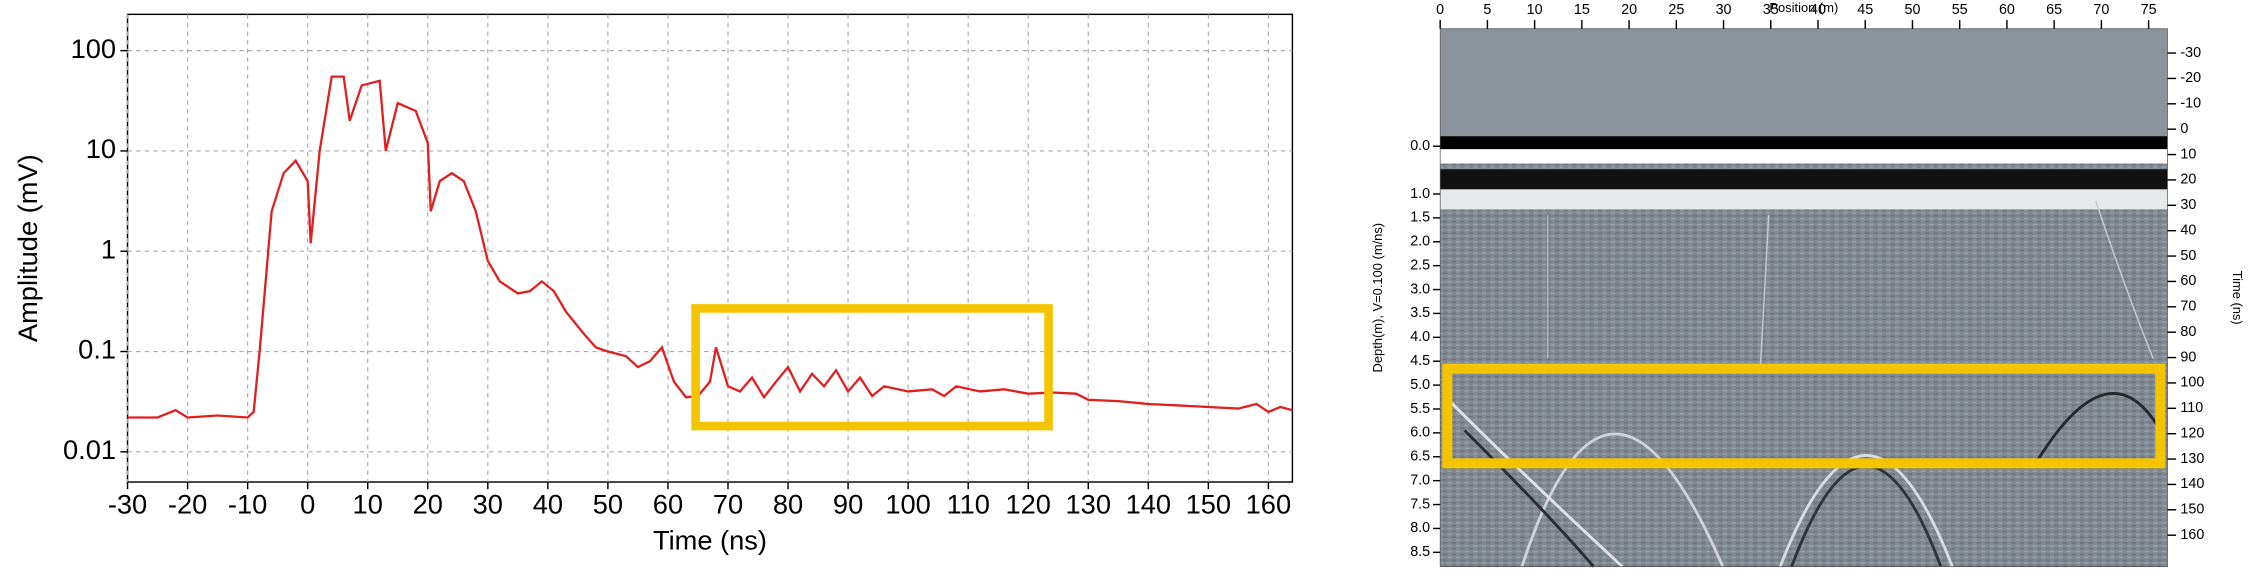 Image resolution: width=2252 pixels, height=581 pixels. Describe the element at coordinates (1420, 433) in the screenshot. I see `y-tick-label: 6.0` at that location.